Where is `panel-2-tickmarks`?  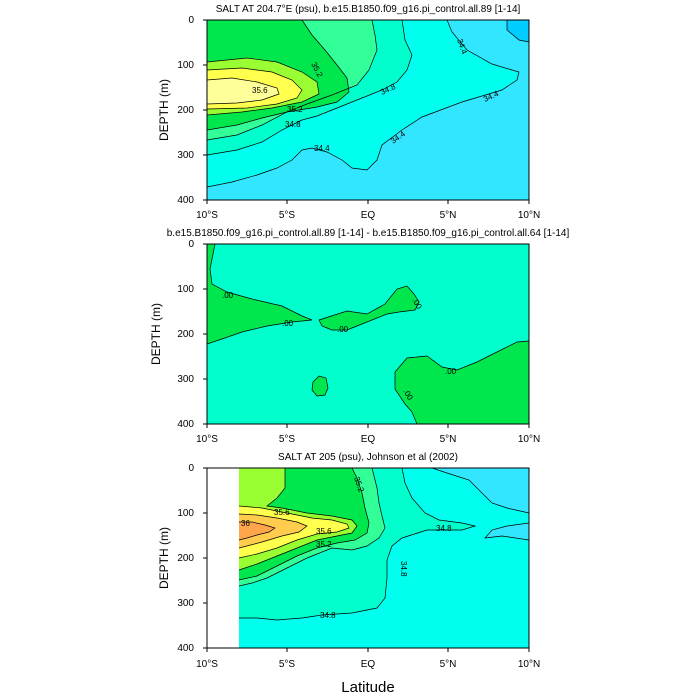 panel-2-tickmarks is located at coordinates (366, 335).